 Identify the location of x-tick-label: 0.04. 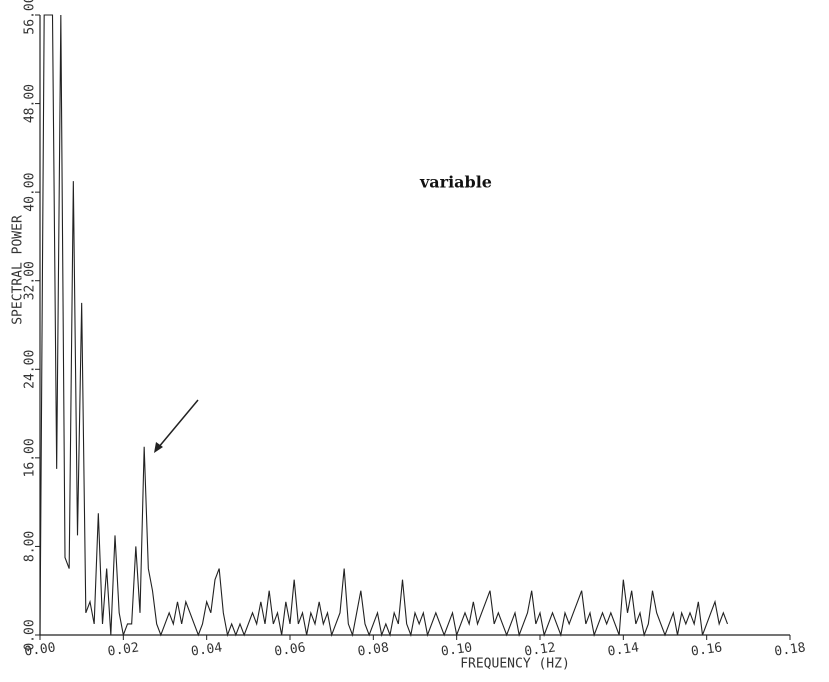
(206, 649).